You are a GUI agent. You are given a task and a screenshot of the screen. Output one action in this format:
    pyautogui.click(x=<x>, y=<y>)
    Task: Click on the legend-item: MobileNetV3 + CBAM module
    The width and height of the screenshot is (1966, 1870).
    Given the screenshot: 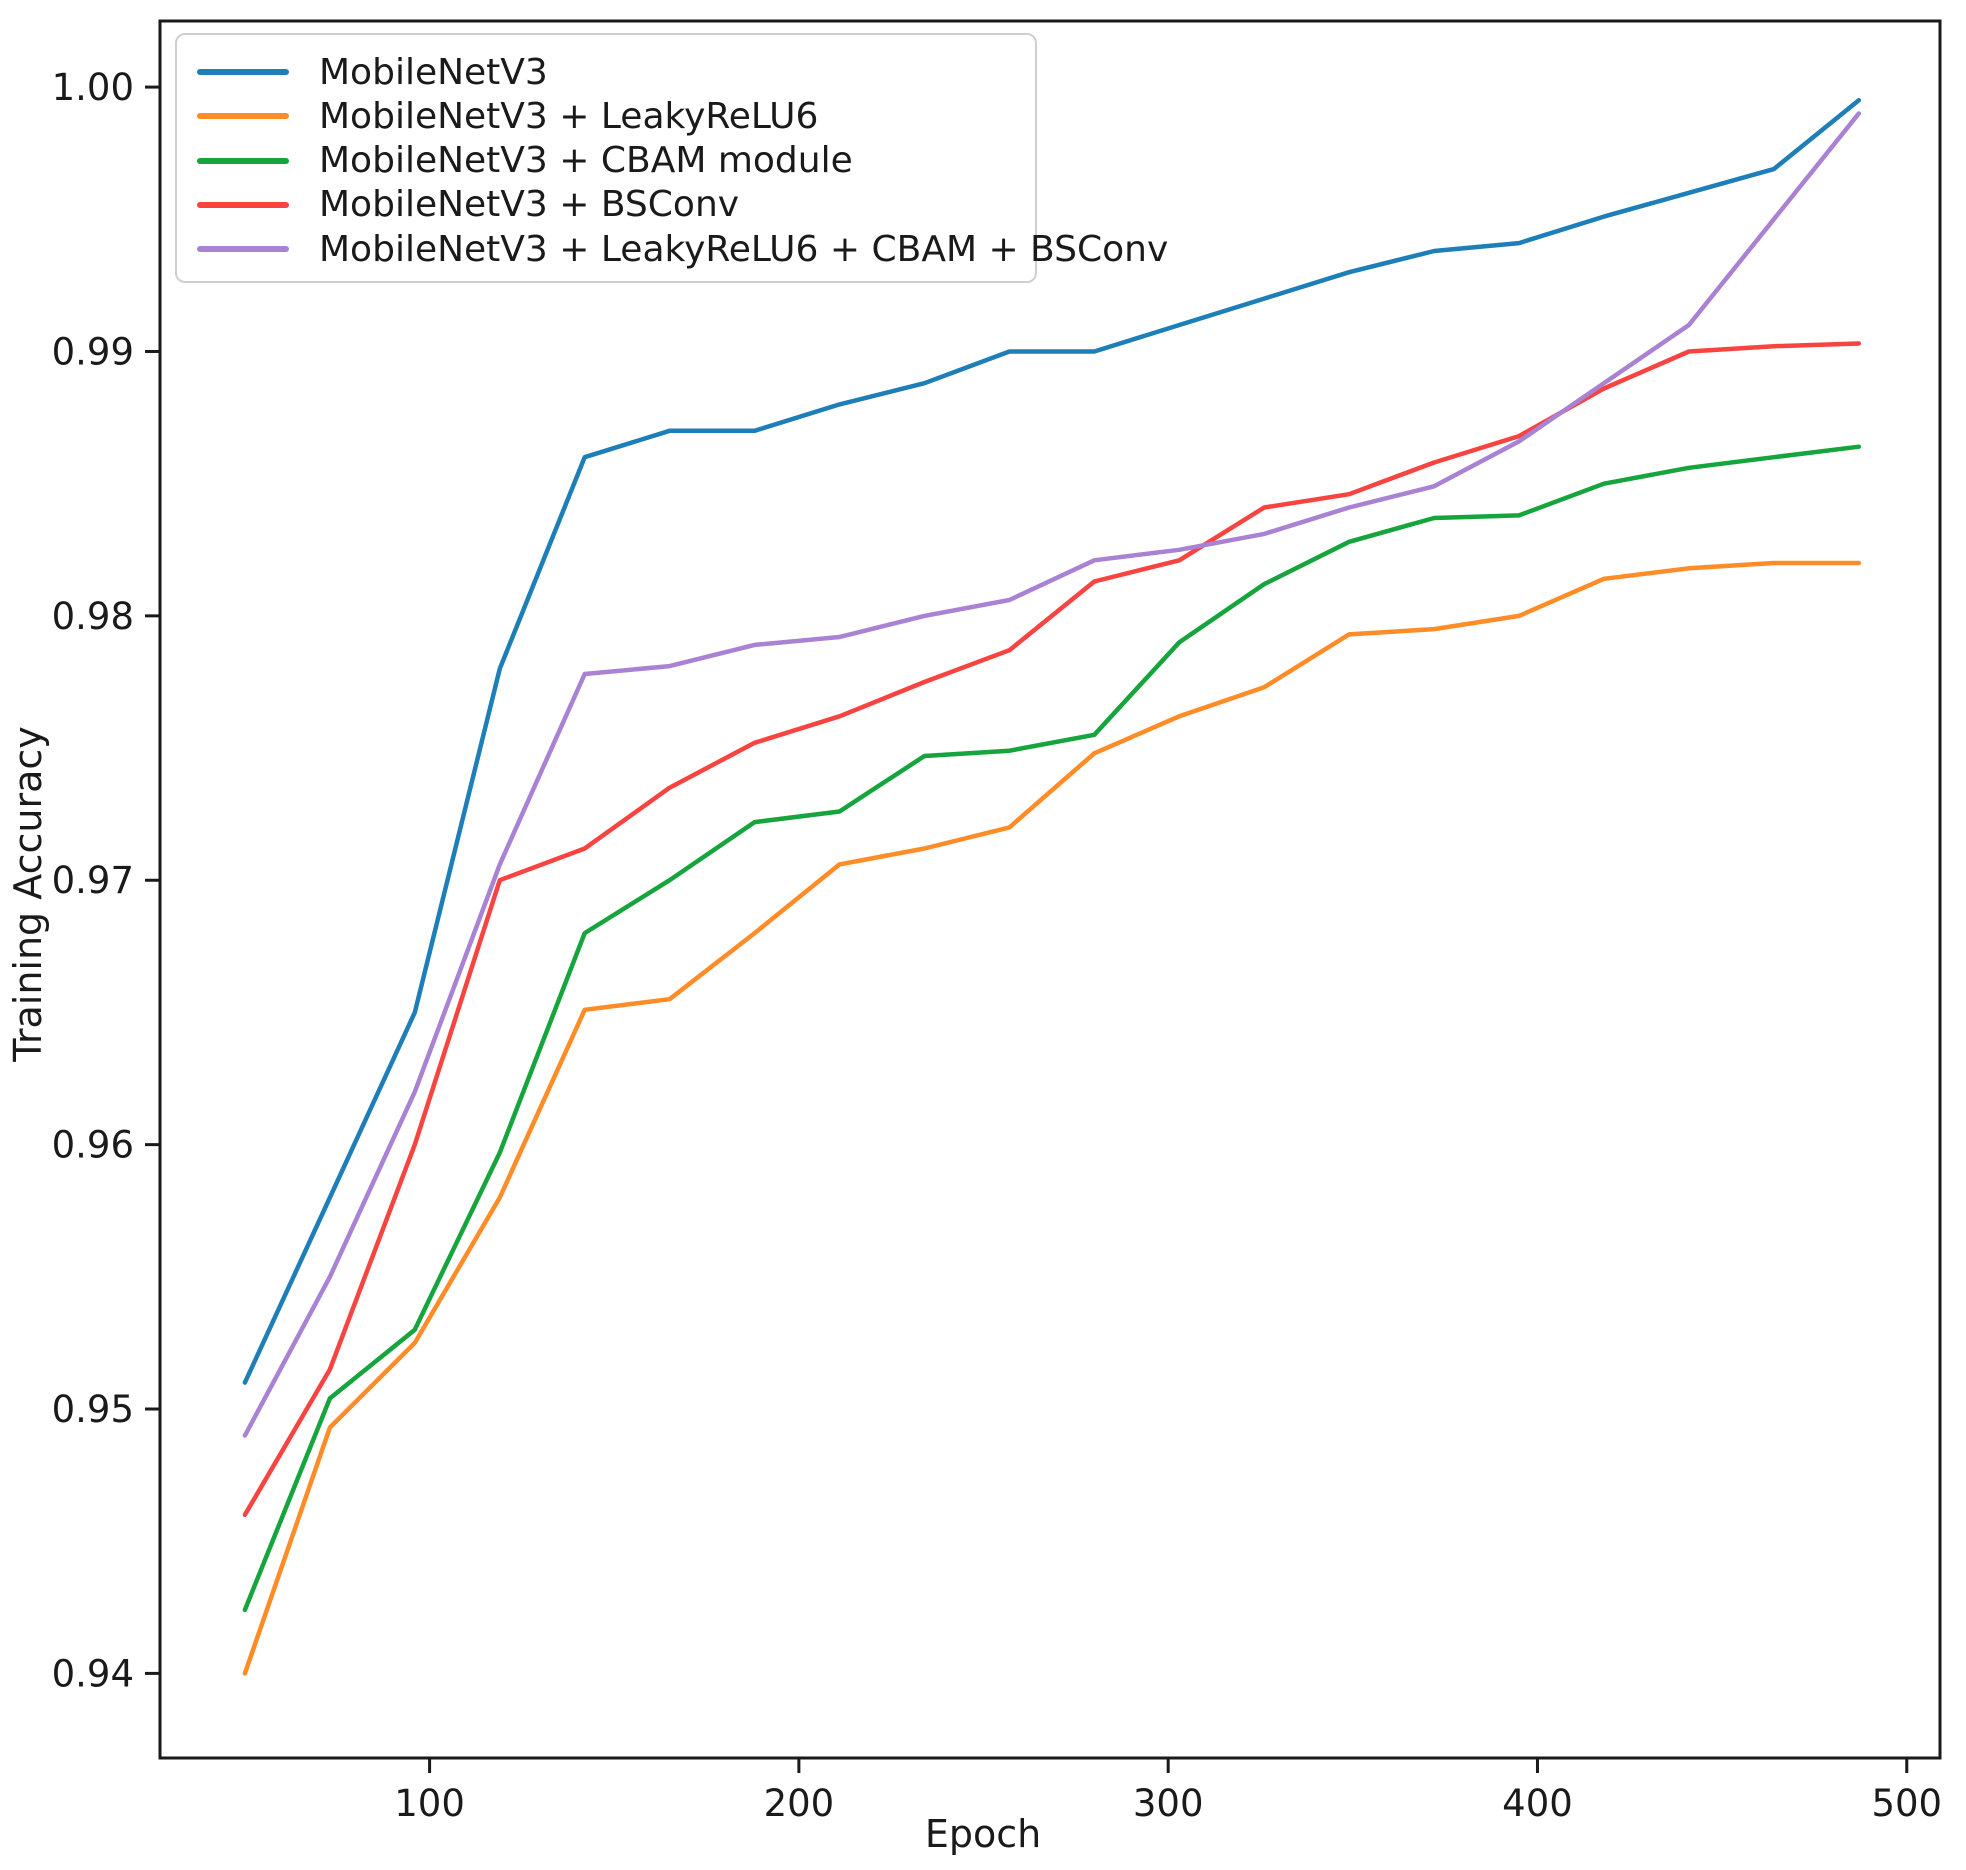 What is the action you would take?
    pyautogui.click(x=606, y=161)
    